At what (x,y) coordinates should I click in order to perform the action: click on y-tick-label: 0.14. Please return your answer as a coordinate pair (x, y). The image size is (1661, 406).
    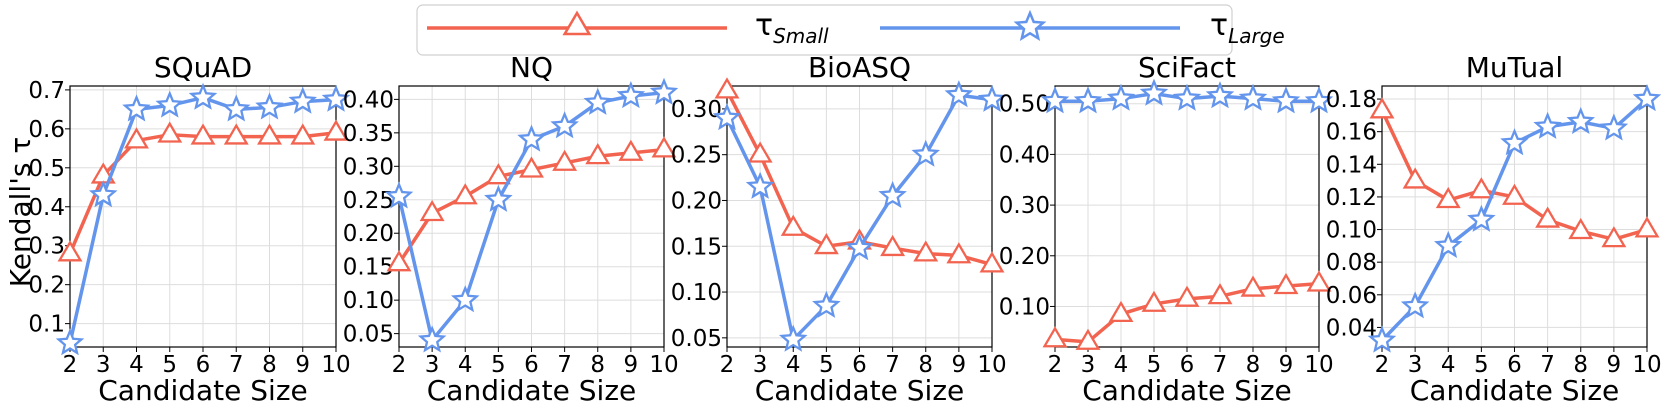
    Looking at the image, I should click on (1351, 165).